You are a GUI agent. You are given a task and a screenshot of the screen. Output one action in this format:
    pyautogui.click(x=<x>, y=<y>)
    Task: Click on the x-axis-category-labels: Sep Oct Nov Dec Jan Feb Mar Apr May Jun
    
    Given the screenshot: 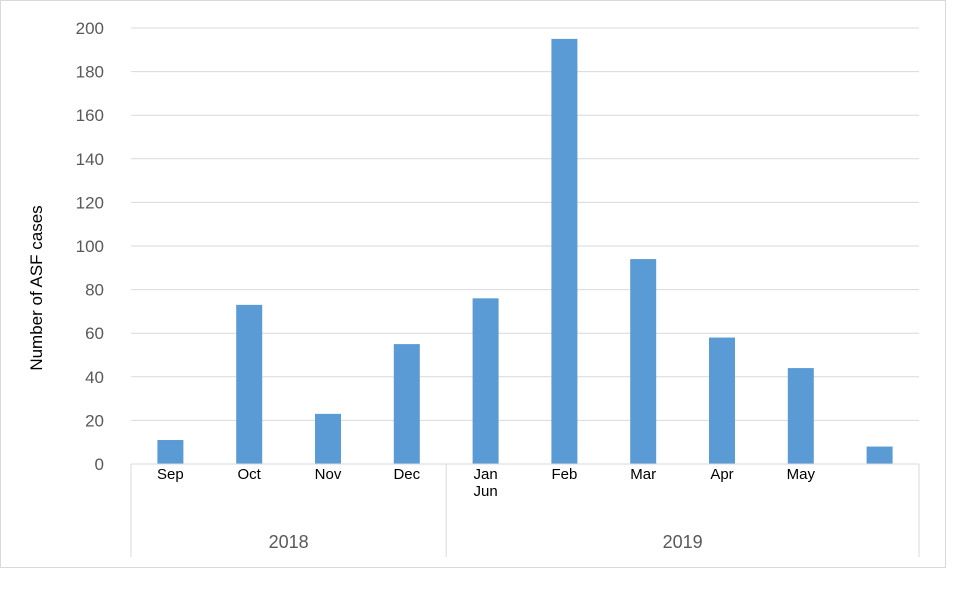 What is the action you would take?
    pyautogui.click(x=486, y=483)
    